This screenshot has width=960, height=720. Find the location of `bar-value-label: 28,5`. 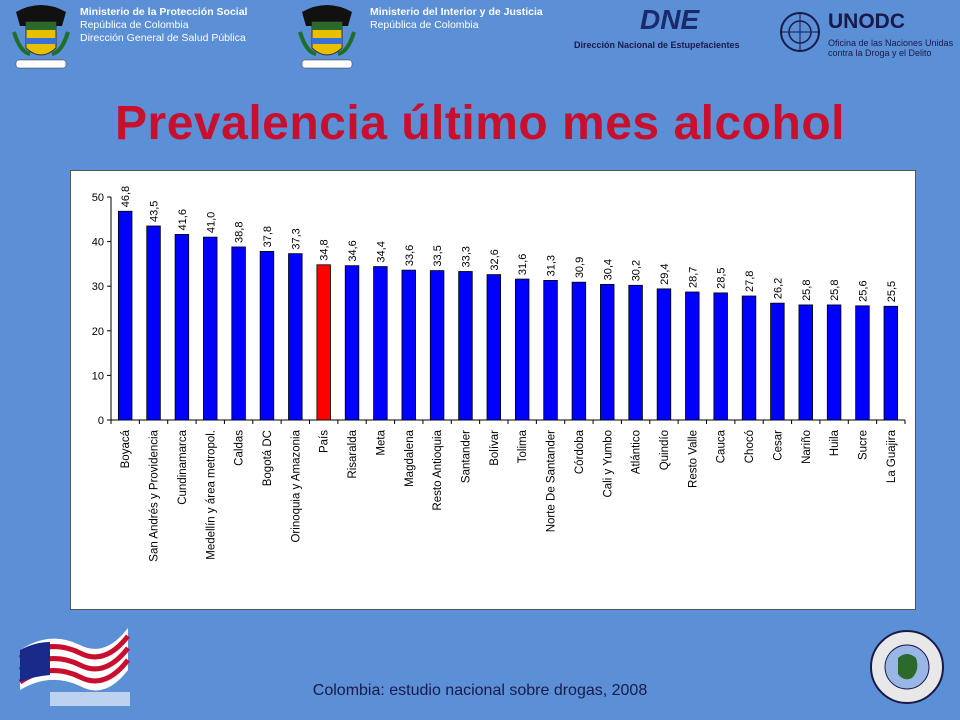

bar-value-label: 28,5 is located at coordinates (722, 277).